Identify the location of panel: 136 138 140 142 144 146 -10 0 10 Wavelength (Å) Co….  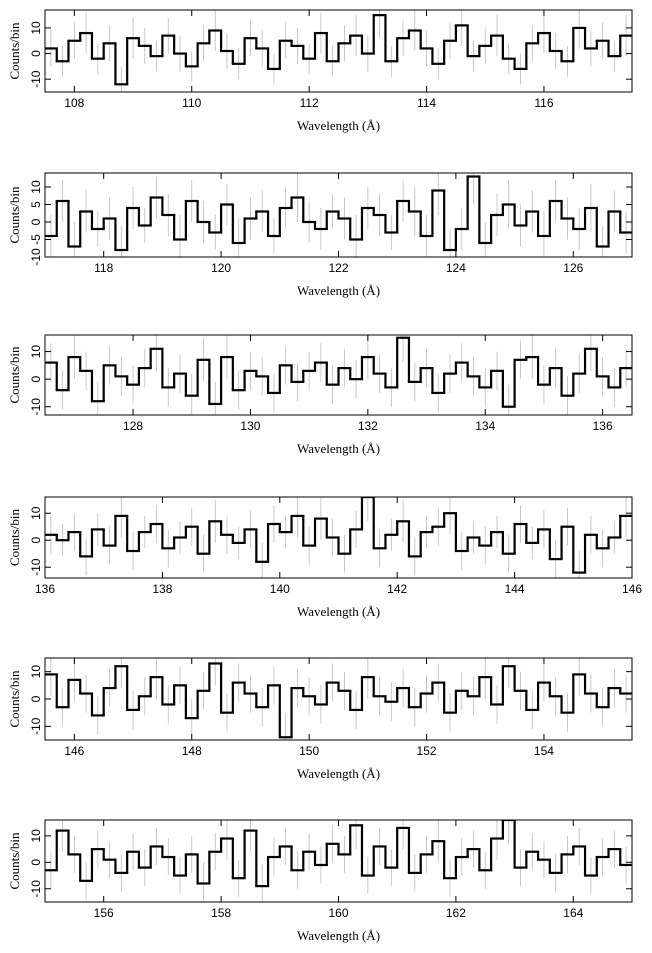
(324, 557).